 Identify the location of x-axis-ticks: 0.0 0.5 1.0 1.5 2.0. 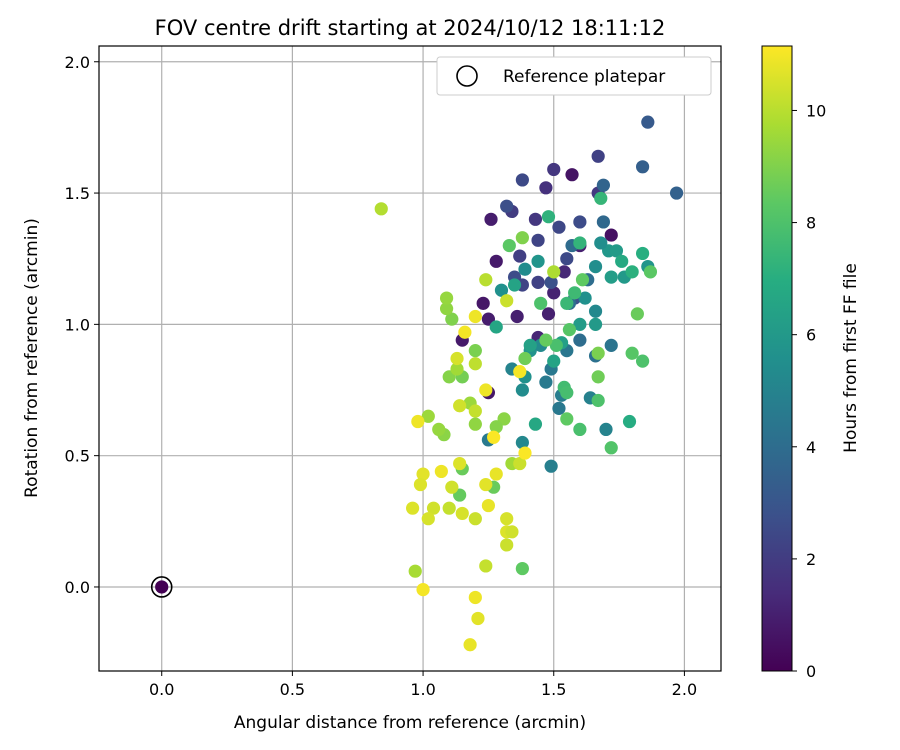
(423, 685).